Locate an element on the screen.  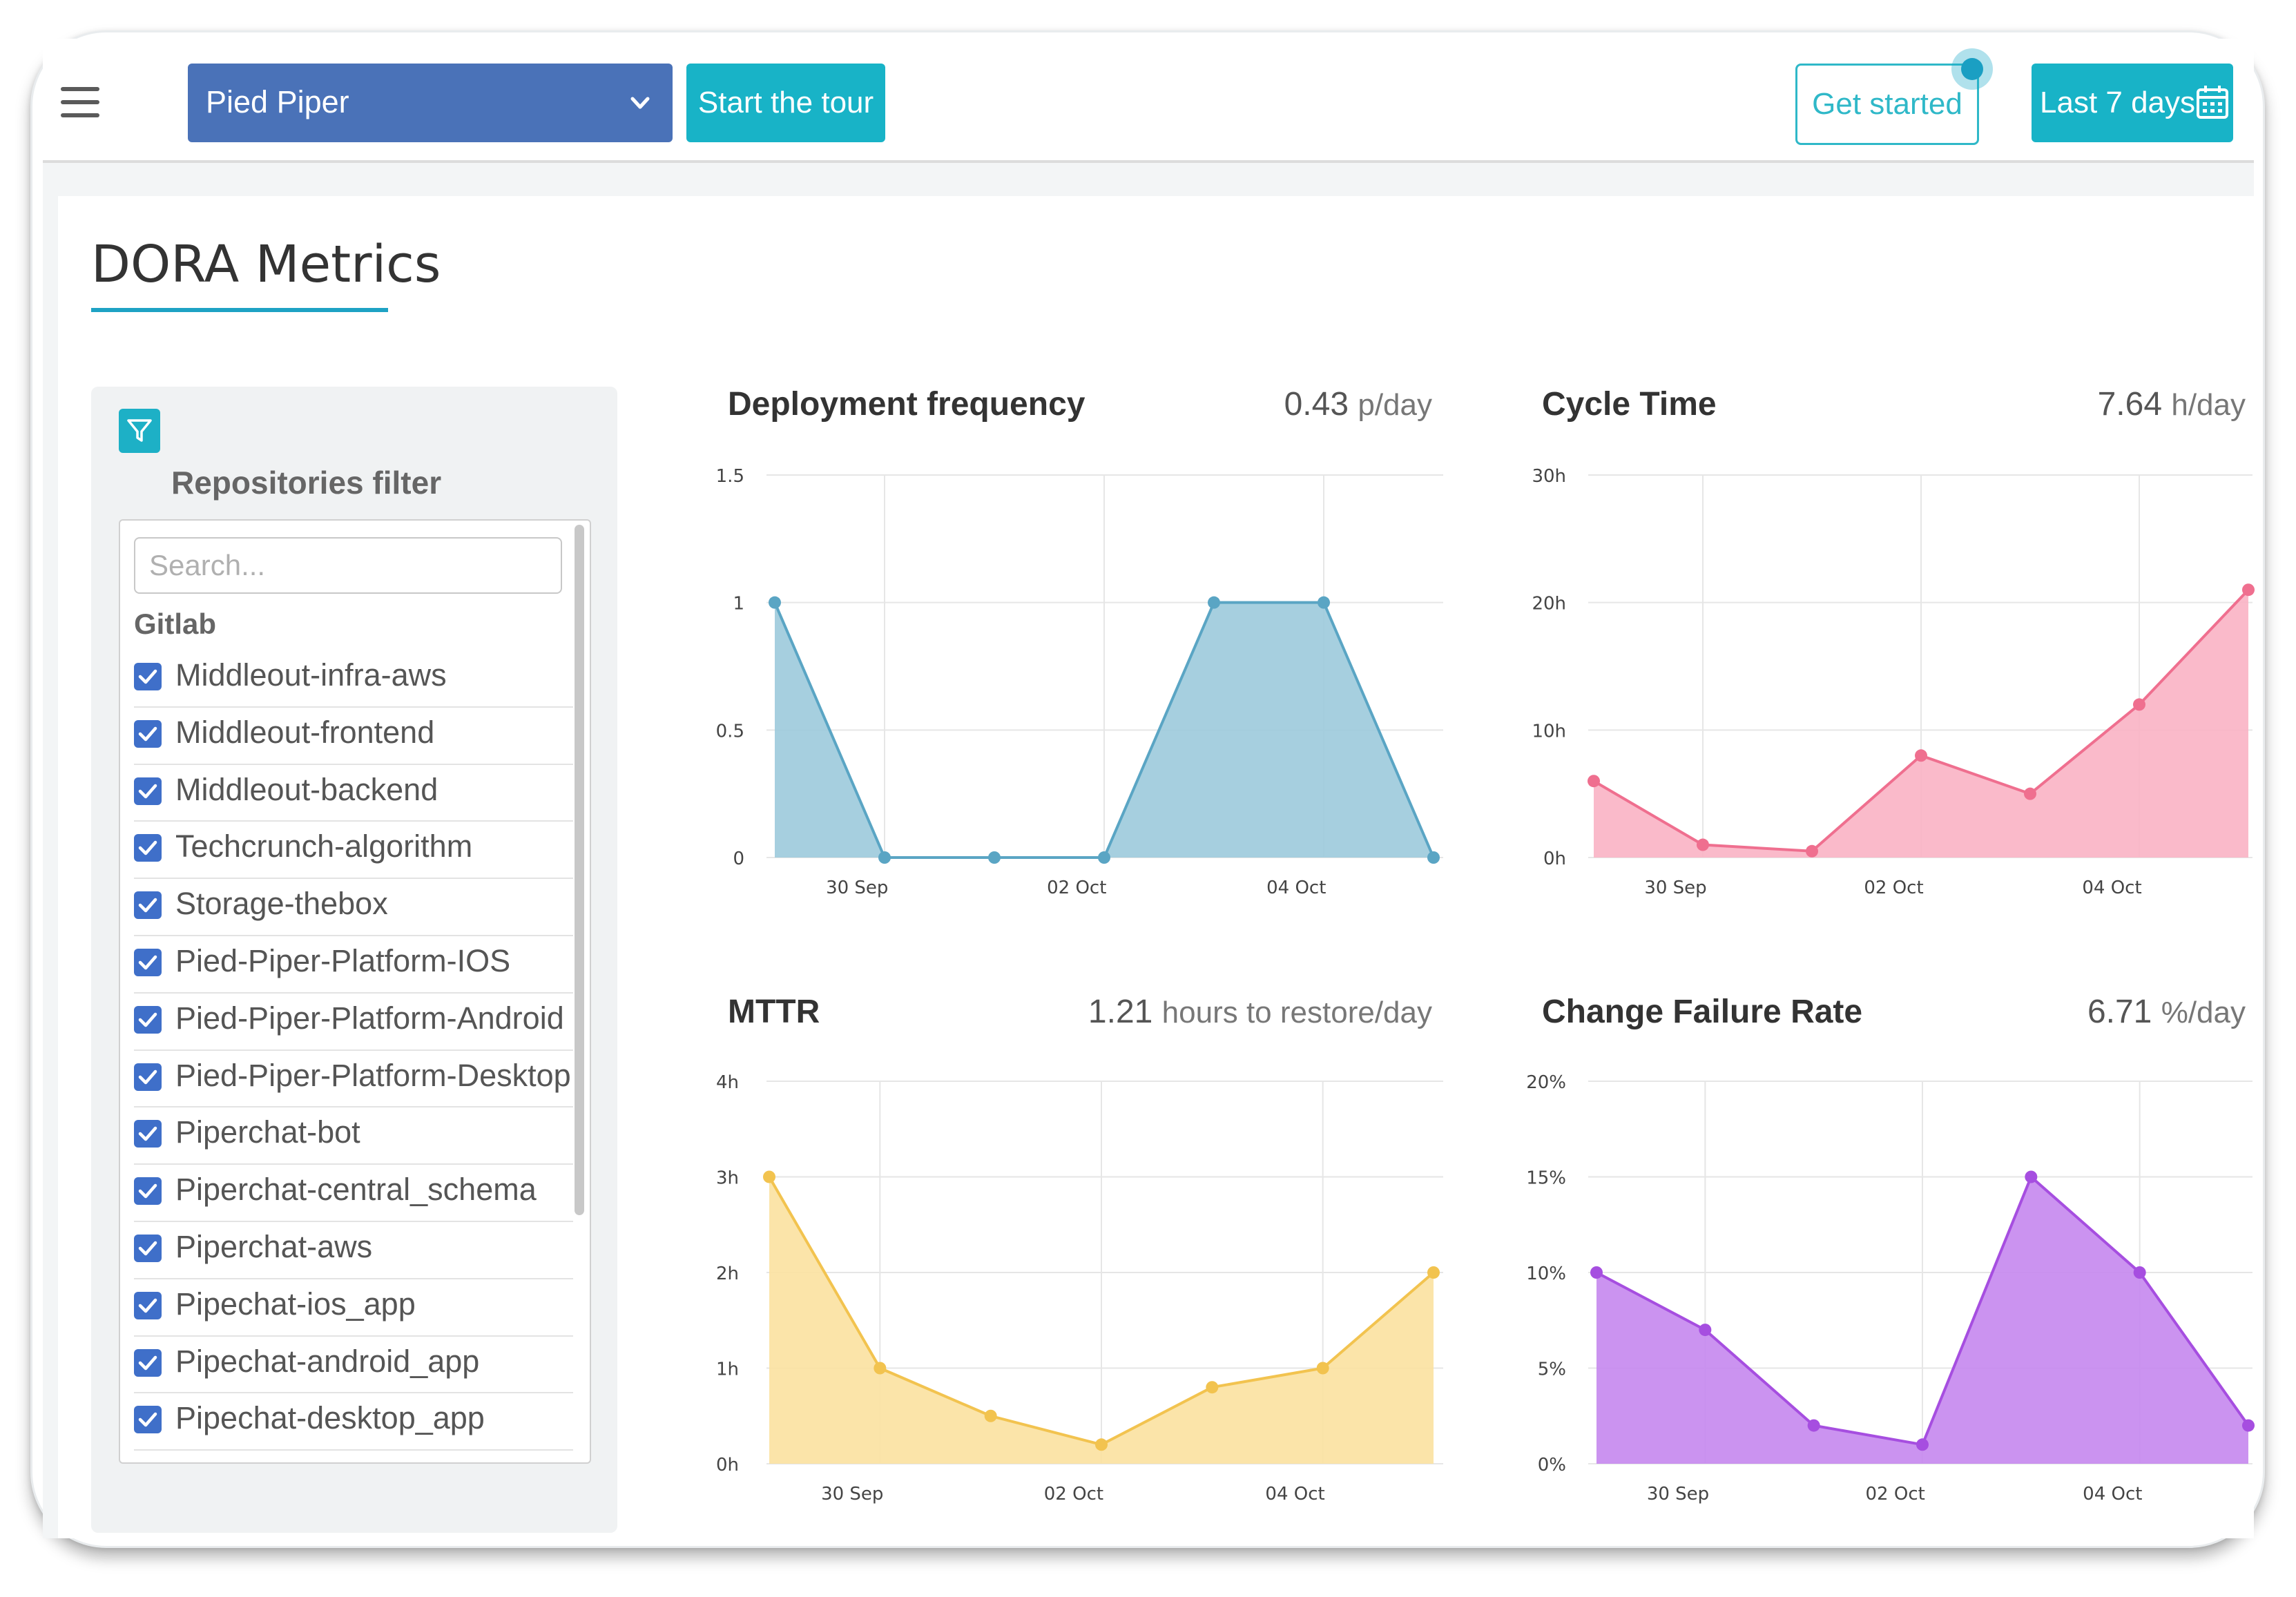
change-failure-rate-title: Change Failure Rate is located at coordinates (1702, 1012).